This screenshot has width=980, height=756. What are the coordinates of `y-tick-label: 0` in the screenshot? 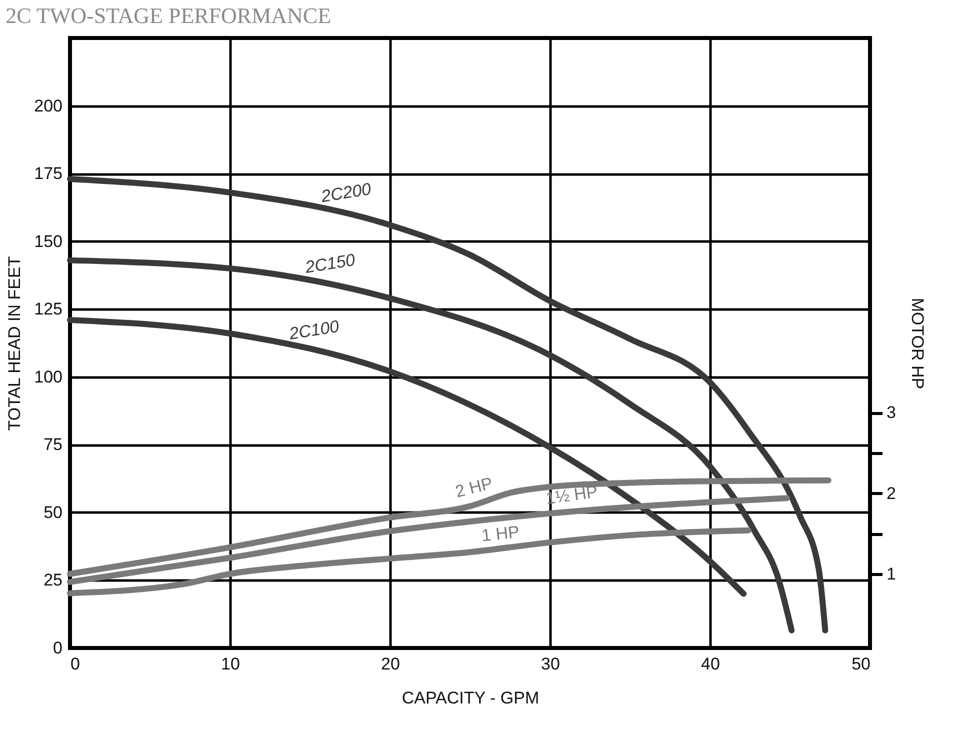 It's located at (57, 648).